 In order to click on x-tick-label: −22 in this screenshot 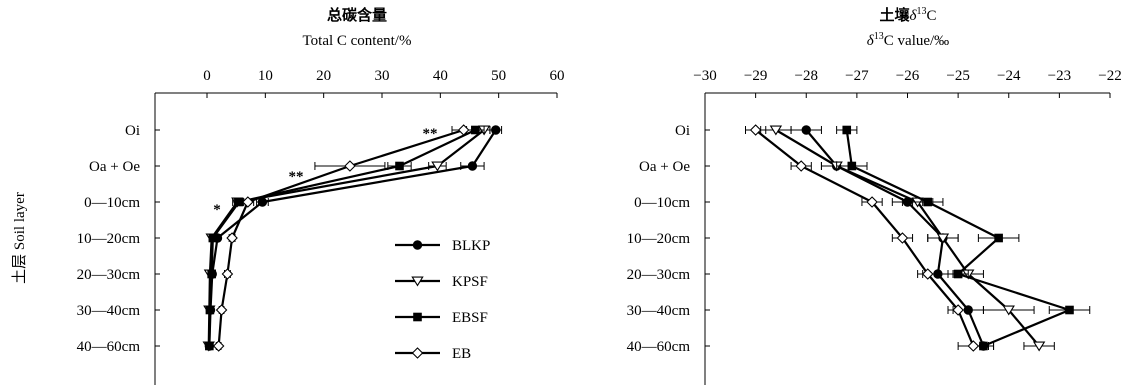, I will do `click(1109, 76)`.